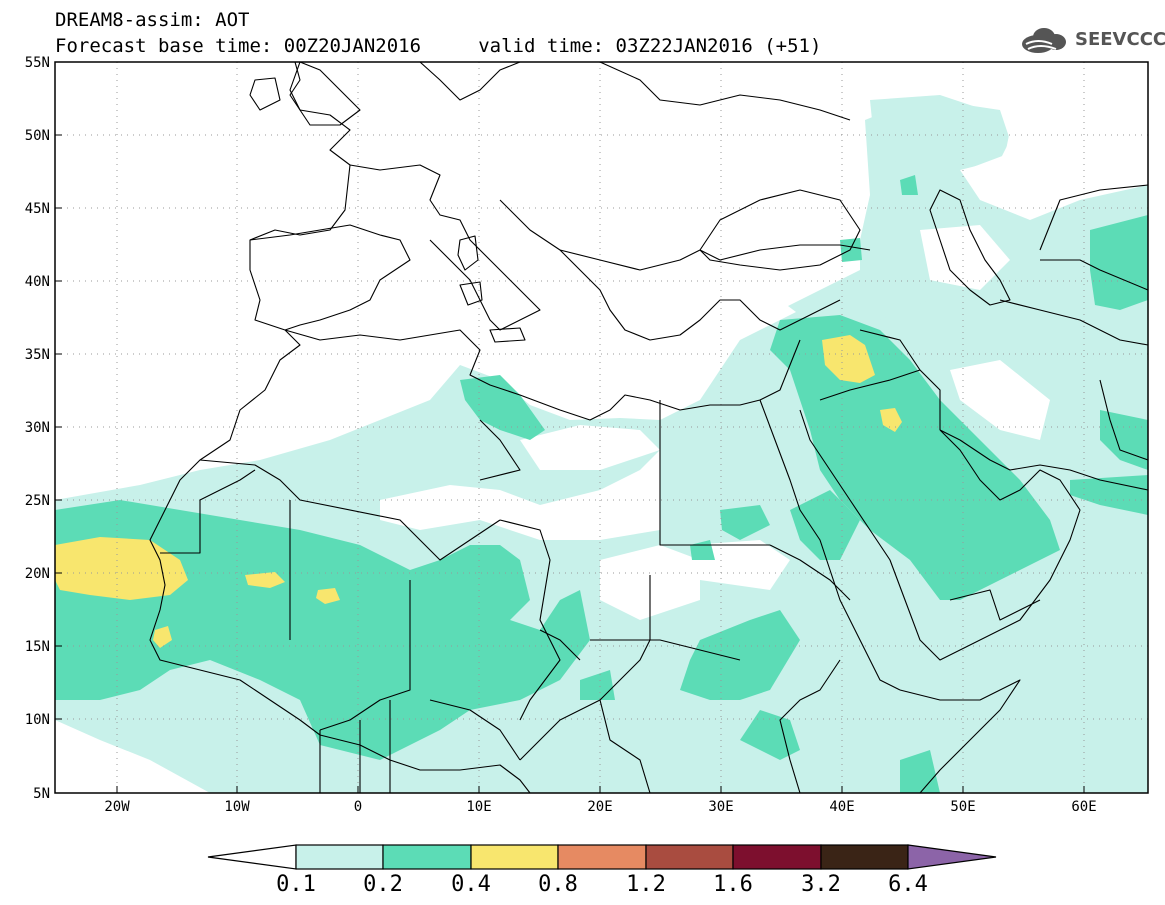 Image resolution: width=1165 pixels, height=905 pixels. I want to click on lat-label: 20N, so click(37, 574).